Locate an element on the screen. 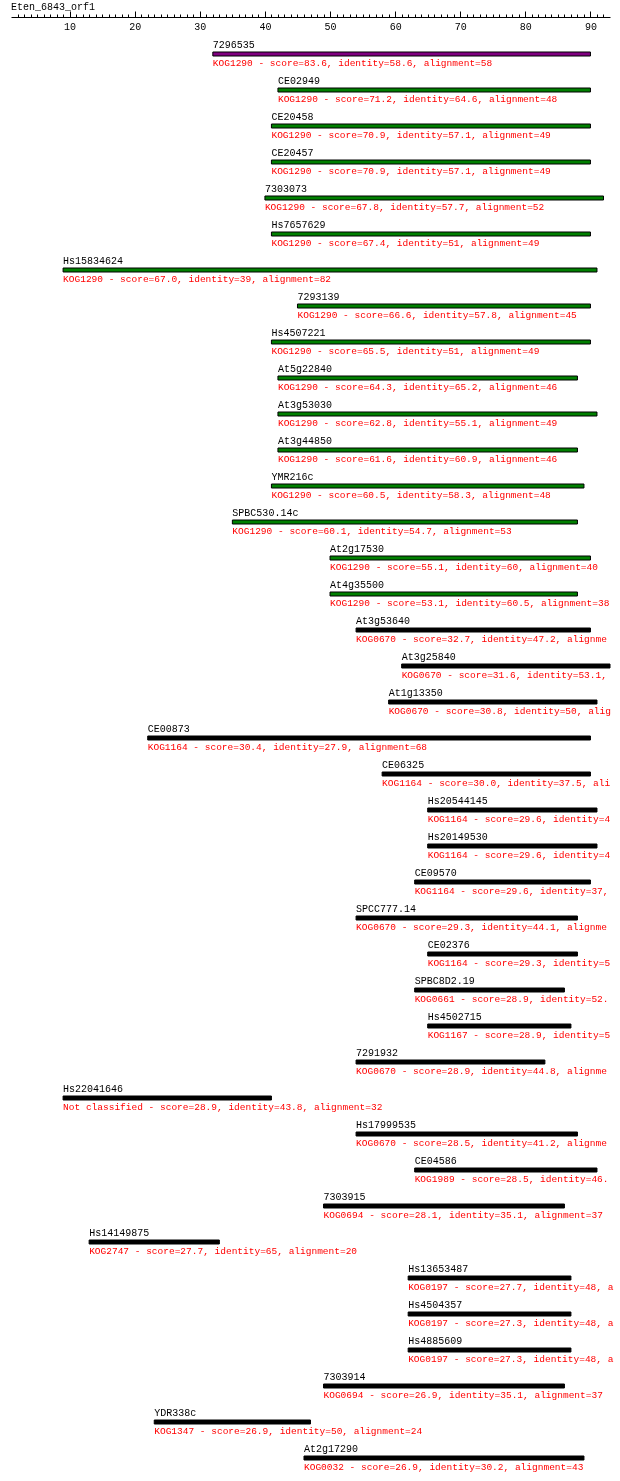 This screenshot has width=620, height=1481. y-tick-label: 7303914 is located at coordinates (344, 1377).